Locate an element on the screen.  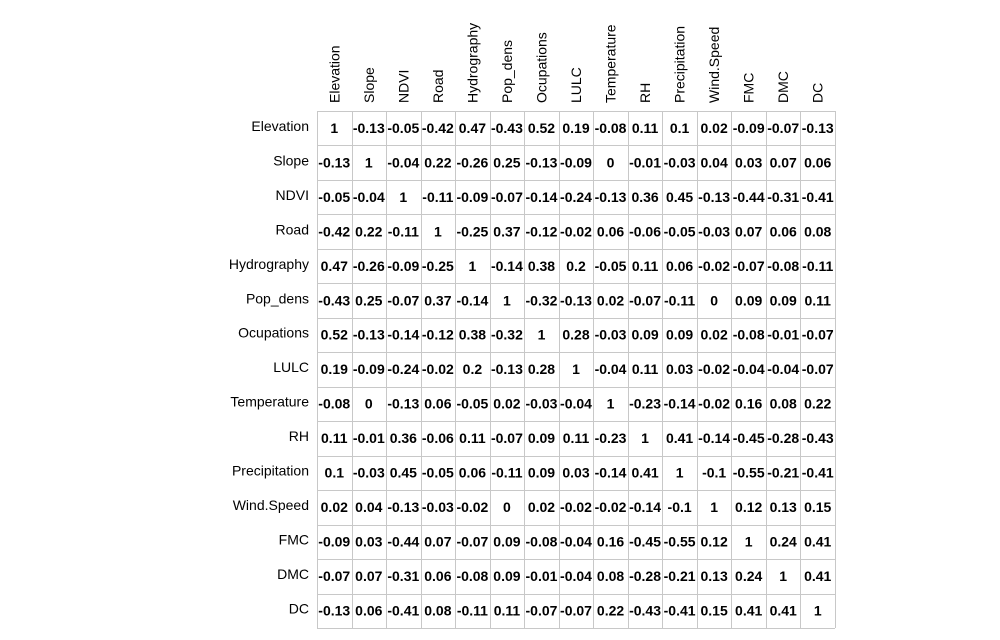
row-label: Hydrography is located at coordinates (269, 264).